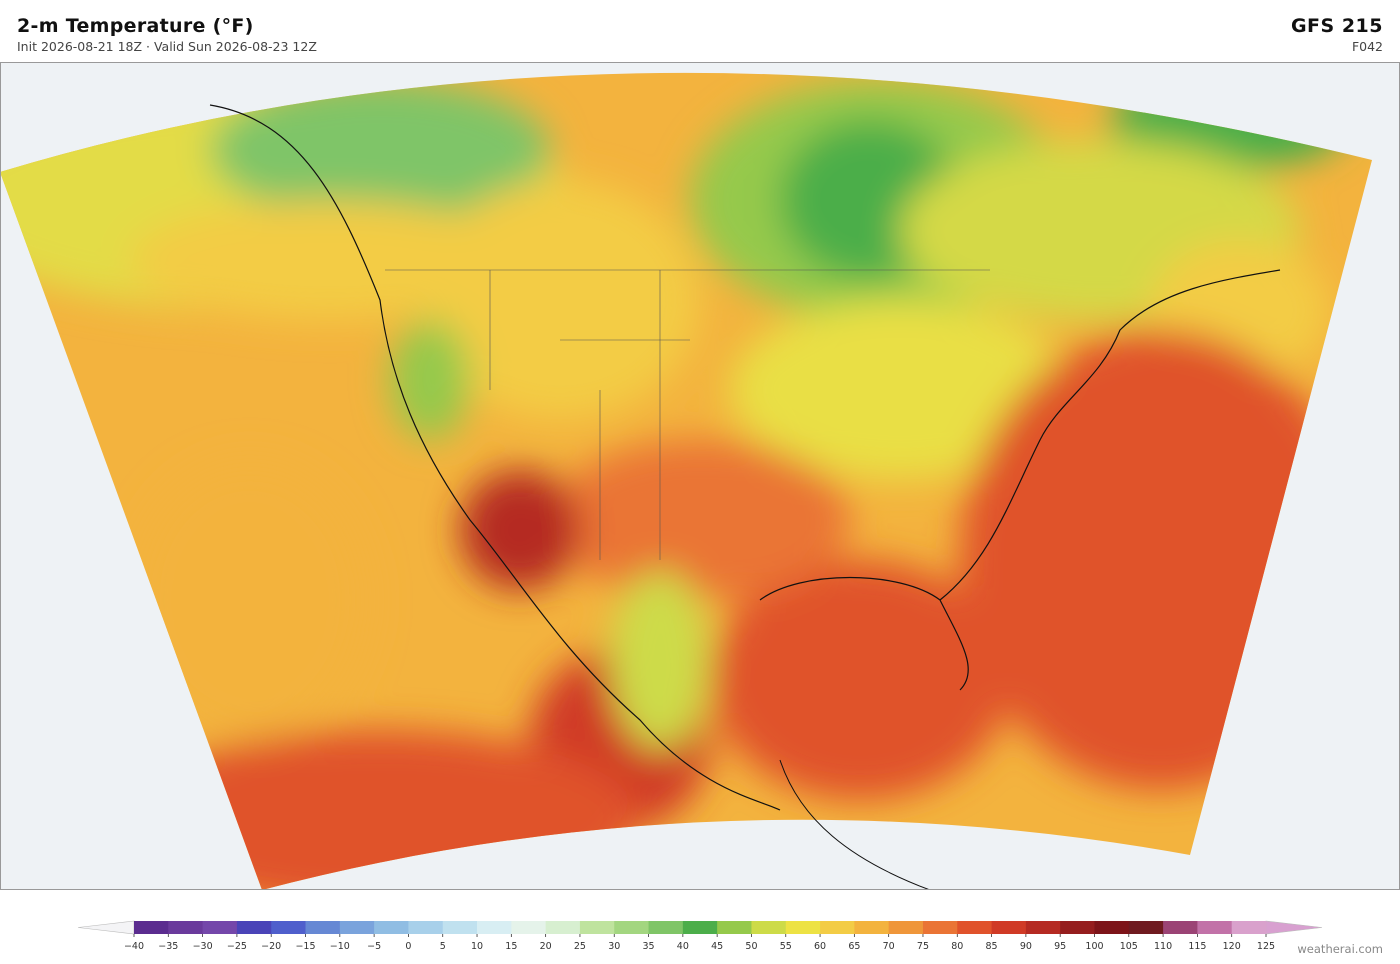 This screenshot has width=1400, height=964. Describe the element at coordinates (477, 946) in the screenshot. I see `colorbar-tick-label: 10` at that location.